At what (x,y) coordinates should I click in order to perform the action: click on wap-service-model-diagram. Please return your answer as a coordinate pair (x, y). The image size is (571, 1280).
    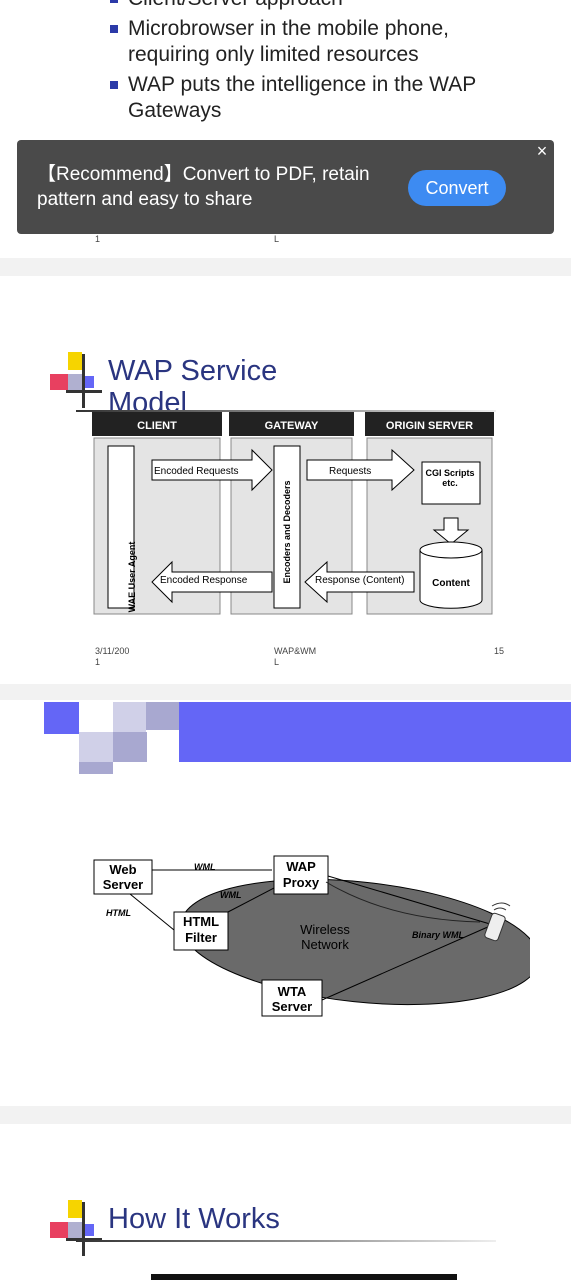
    Looking at the image, I should click on (293, 514).